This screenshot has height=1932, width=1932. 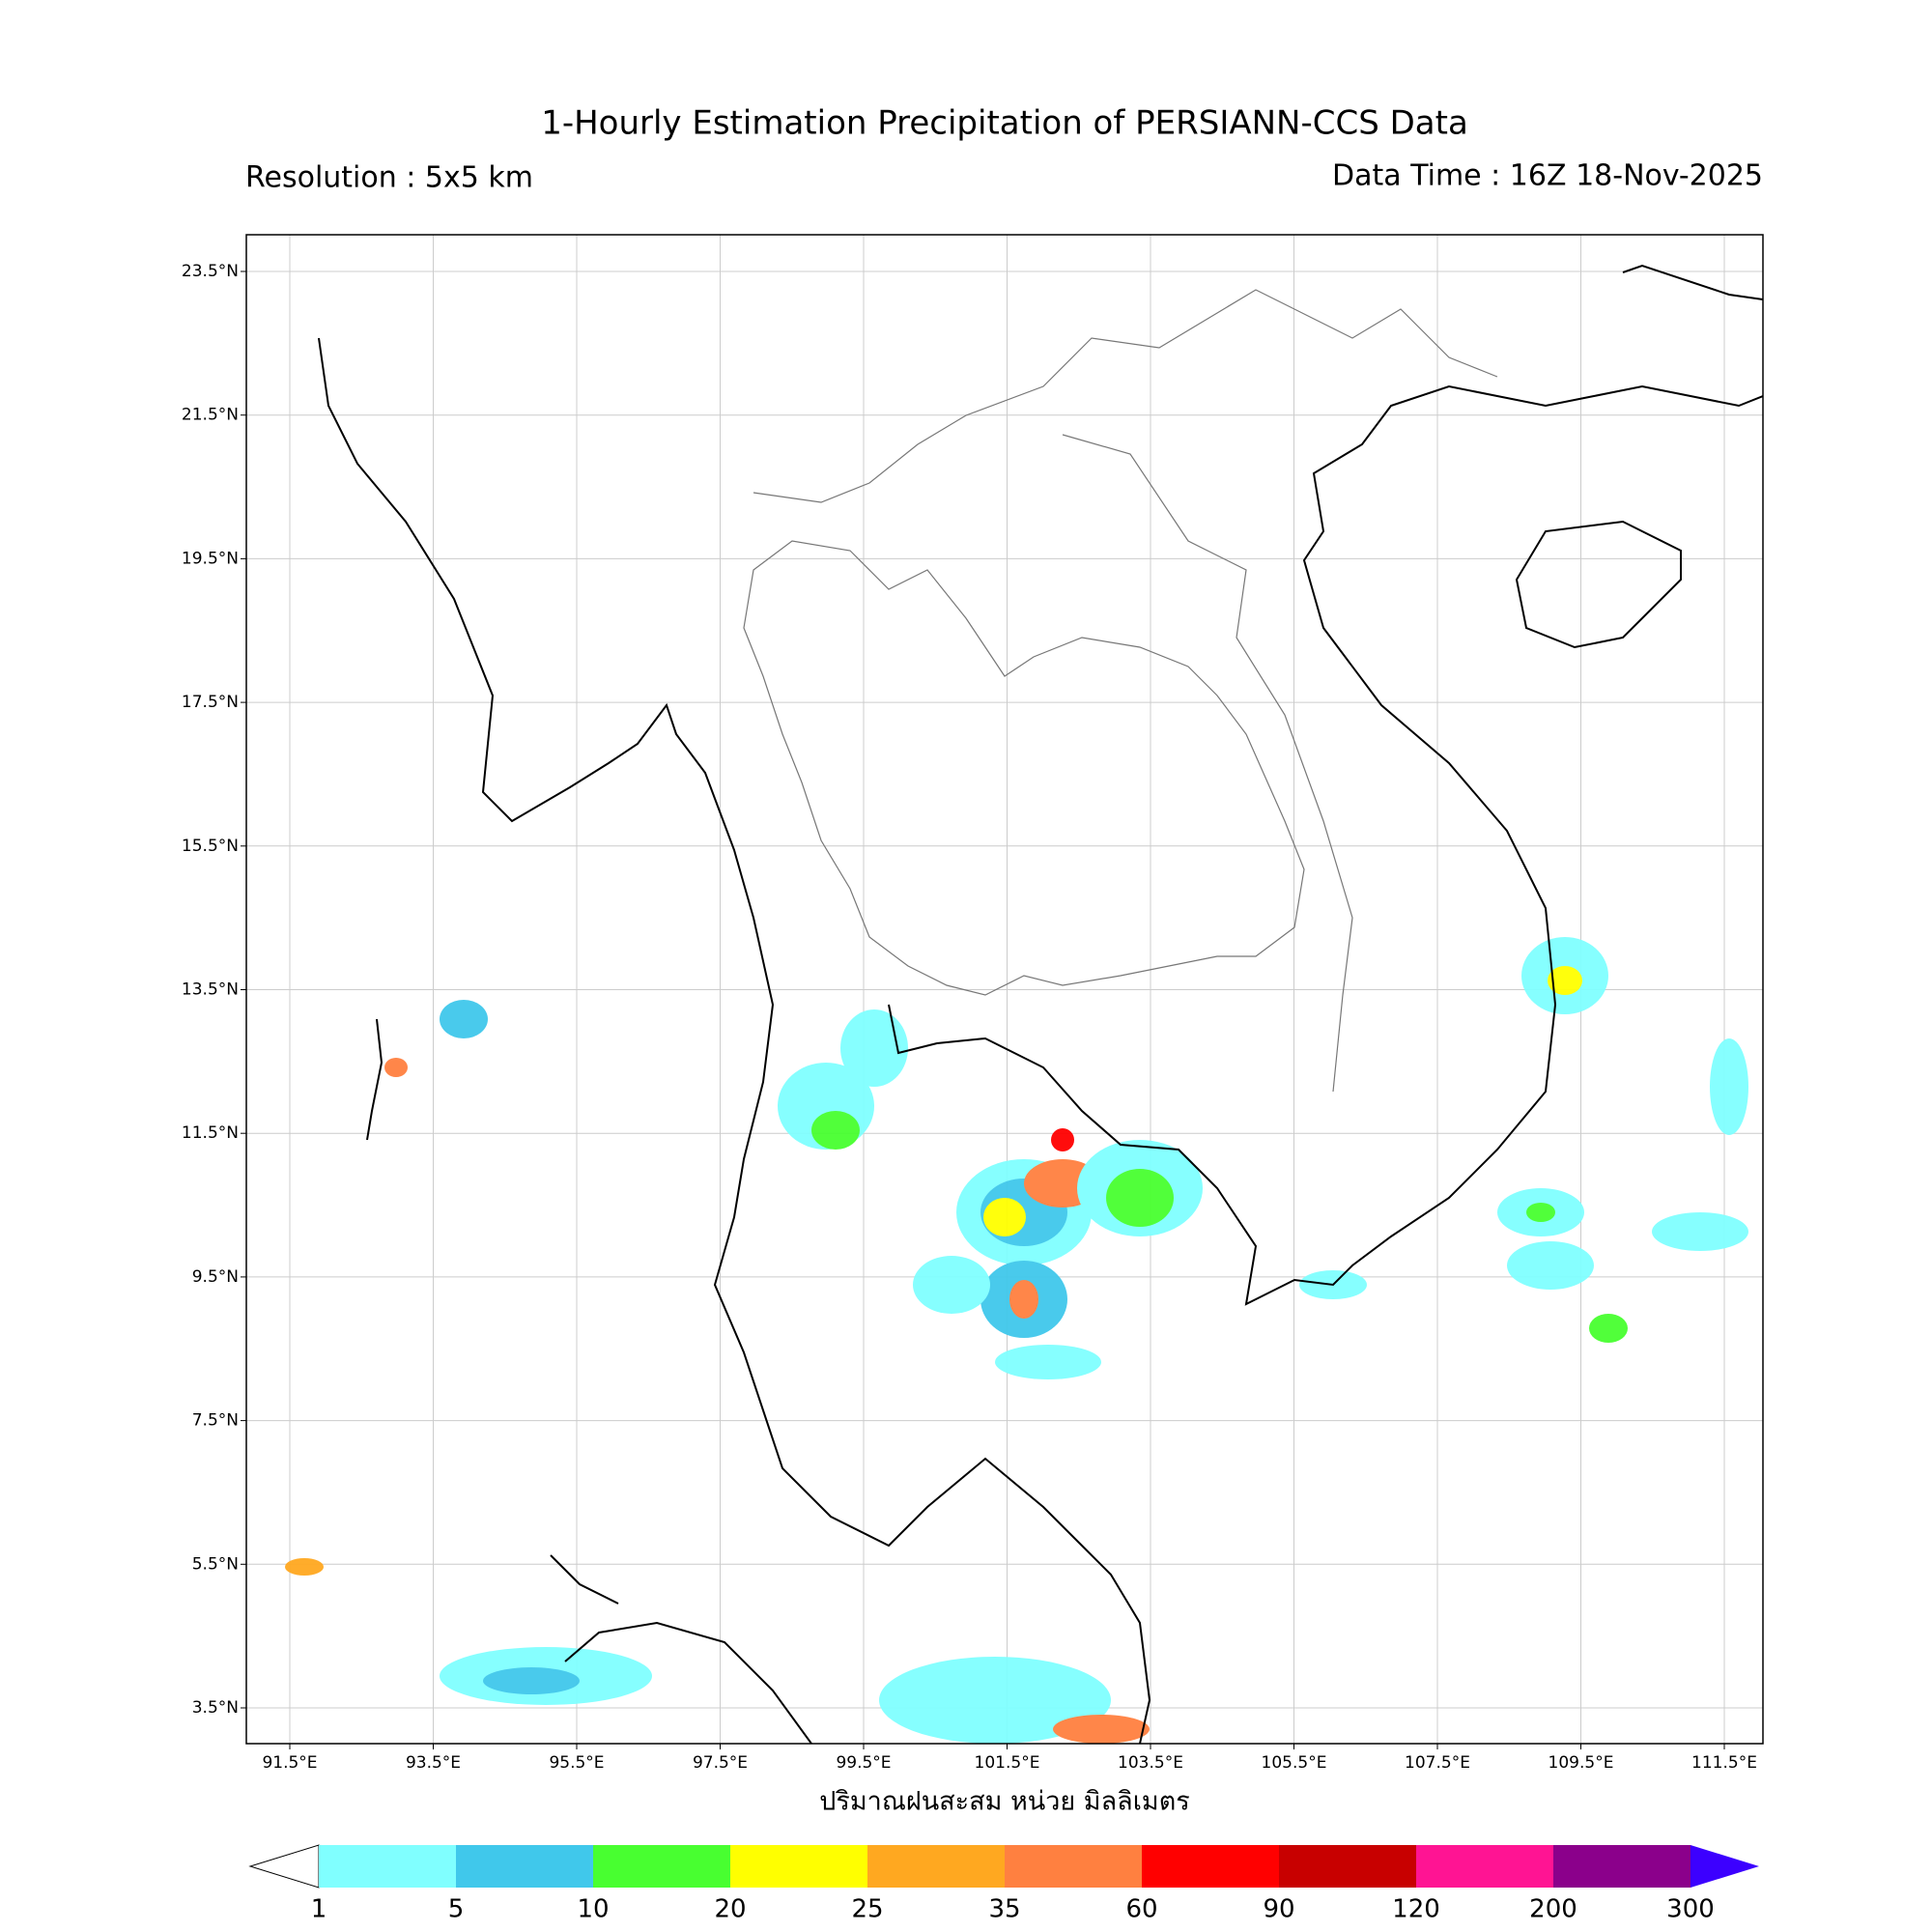 What do you see at coordinates (1581, 1763) in the screenshot?
I see `lon-tick-label: 109.5°E` at bounding box center [1581, 1763].